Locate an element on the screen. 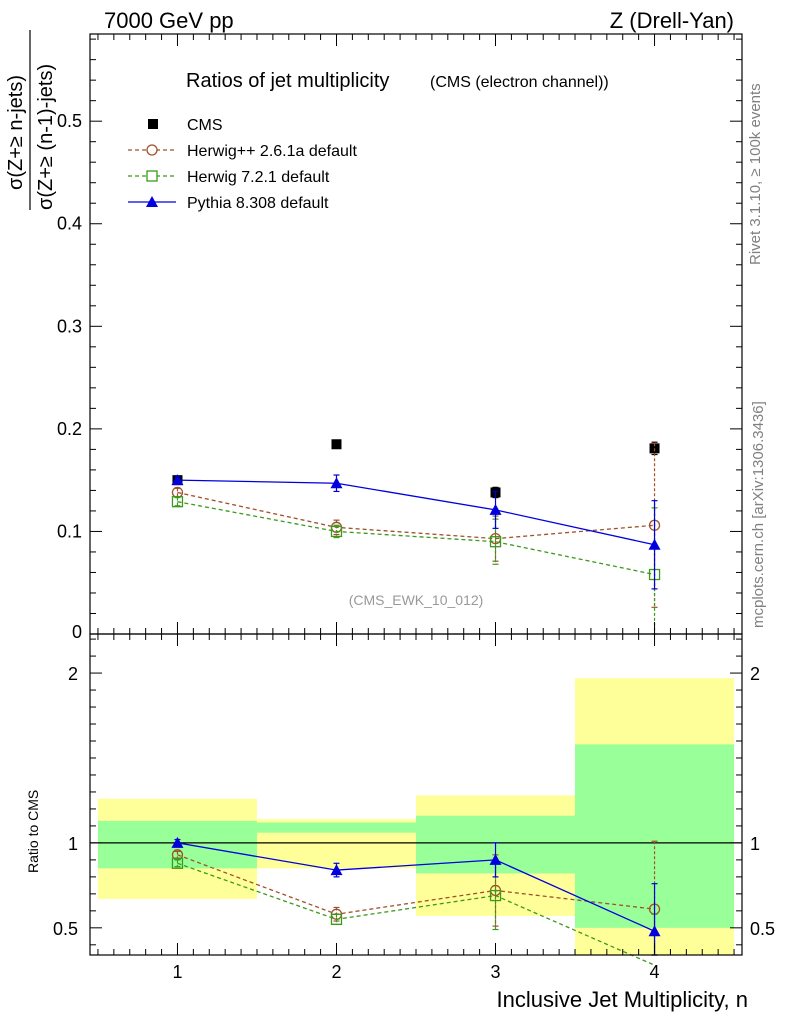  legend-item-herwig7: Herwig 7.2.1 default is located at coordinates (229, 177).